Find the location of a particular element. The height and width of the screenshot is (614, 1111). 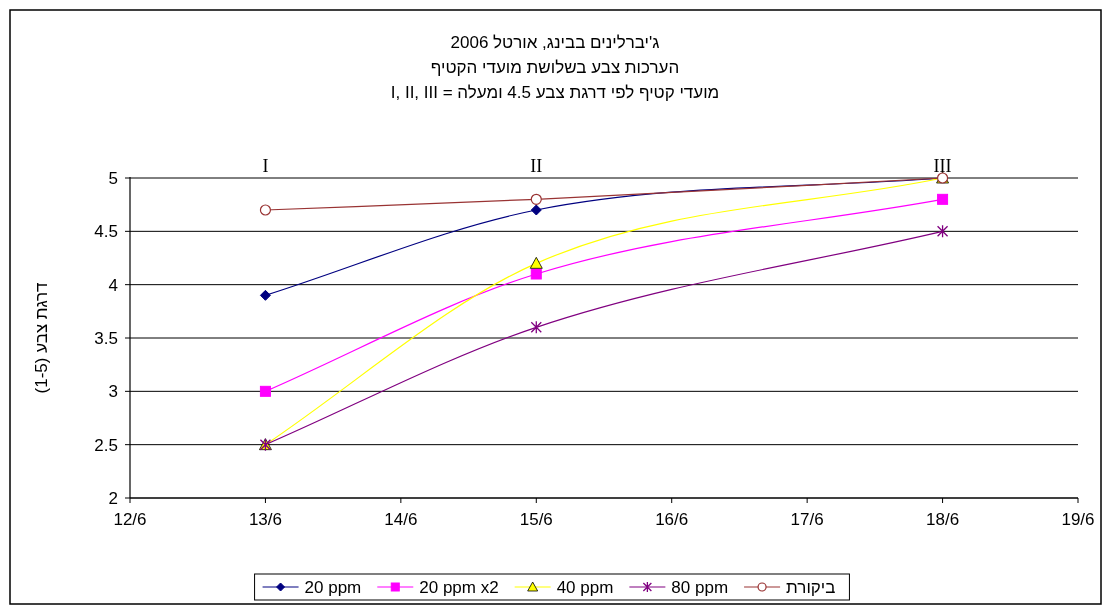

x-tick-label: 16/6 is located at coordinates (672, 519).